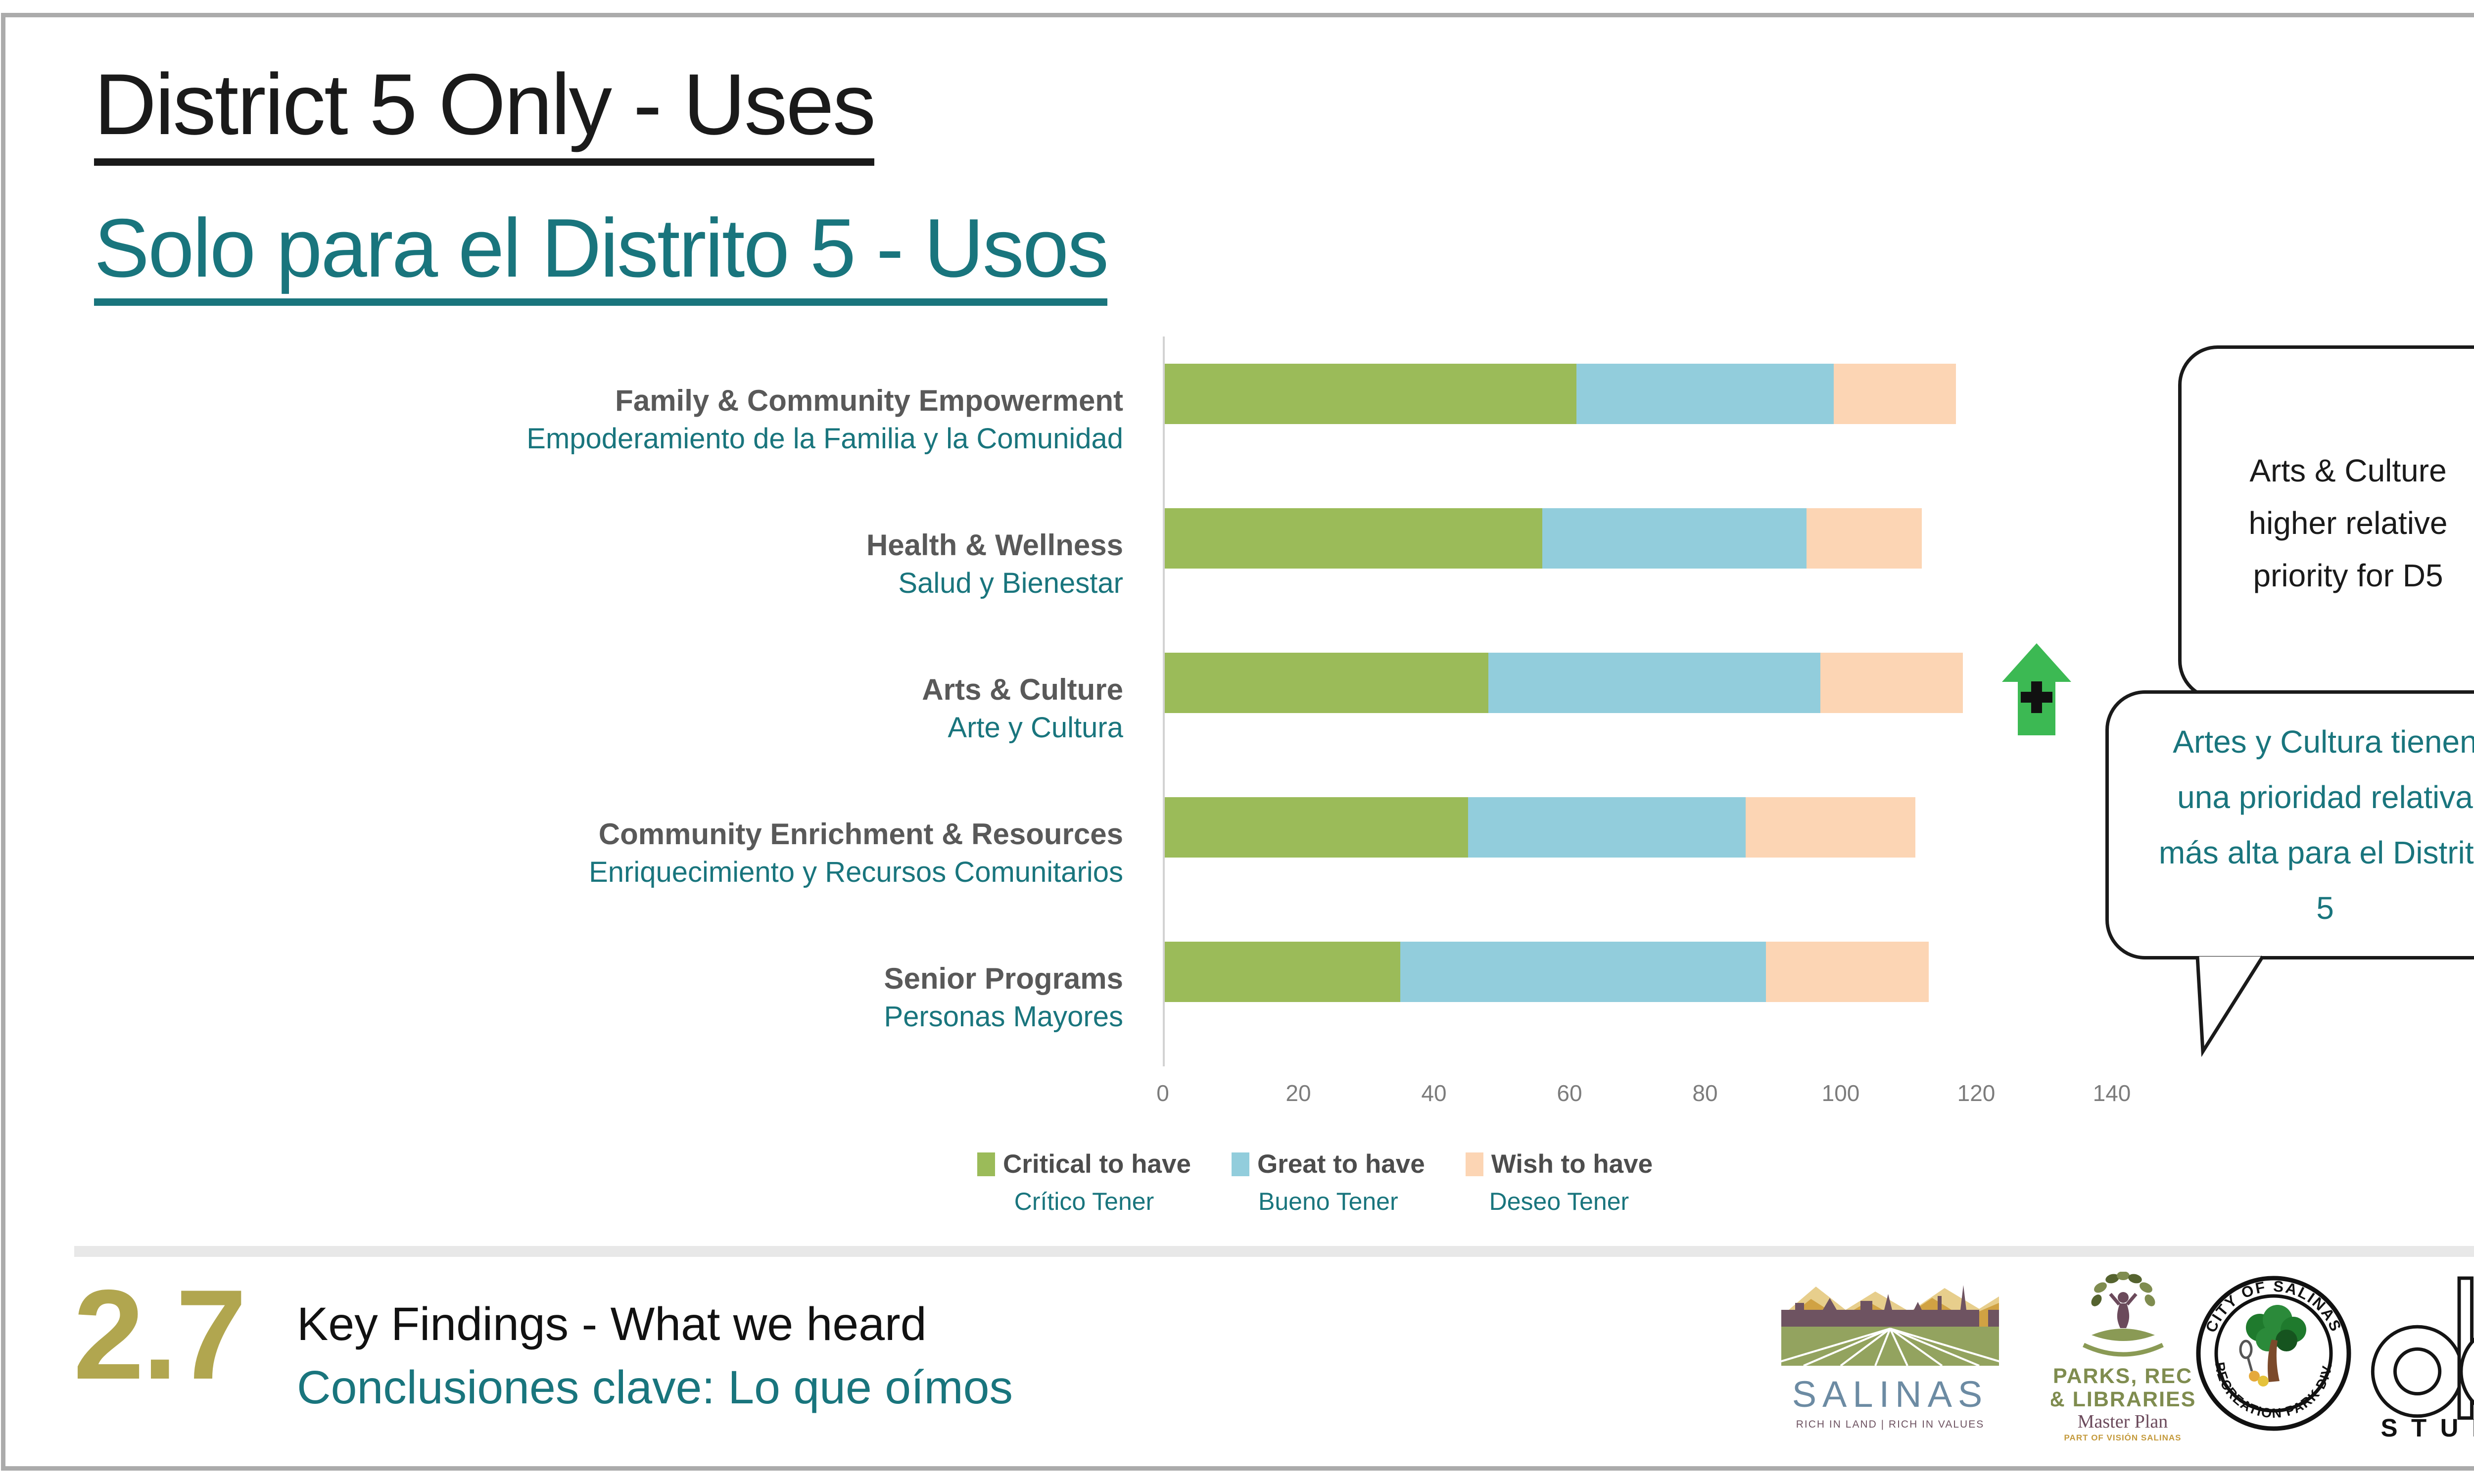 This screenshot has height=1484, width=2474. I want to click on x-axis-ticks: 0 20 40 60 80 100 120 140, so click(1668, 1097).